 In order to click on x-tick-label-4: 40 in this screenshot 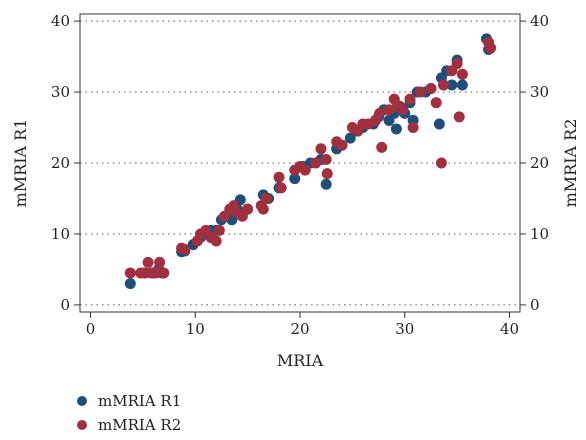, I will do `click(509, 329)`.